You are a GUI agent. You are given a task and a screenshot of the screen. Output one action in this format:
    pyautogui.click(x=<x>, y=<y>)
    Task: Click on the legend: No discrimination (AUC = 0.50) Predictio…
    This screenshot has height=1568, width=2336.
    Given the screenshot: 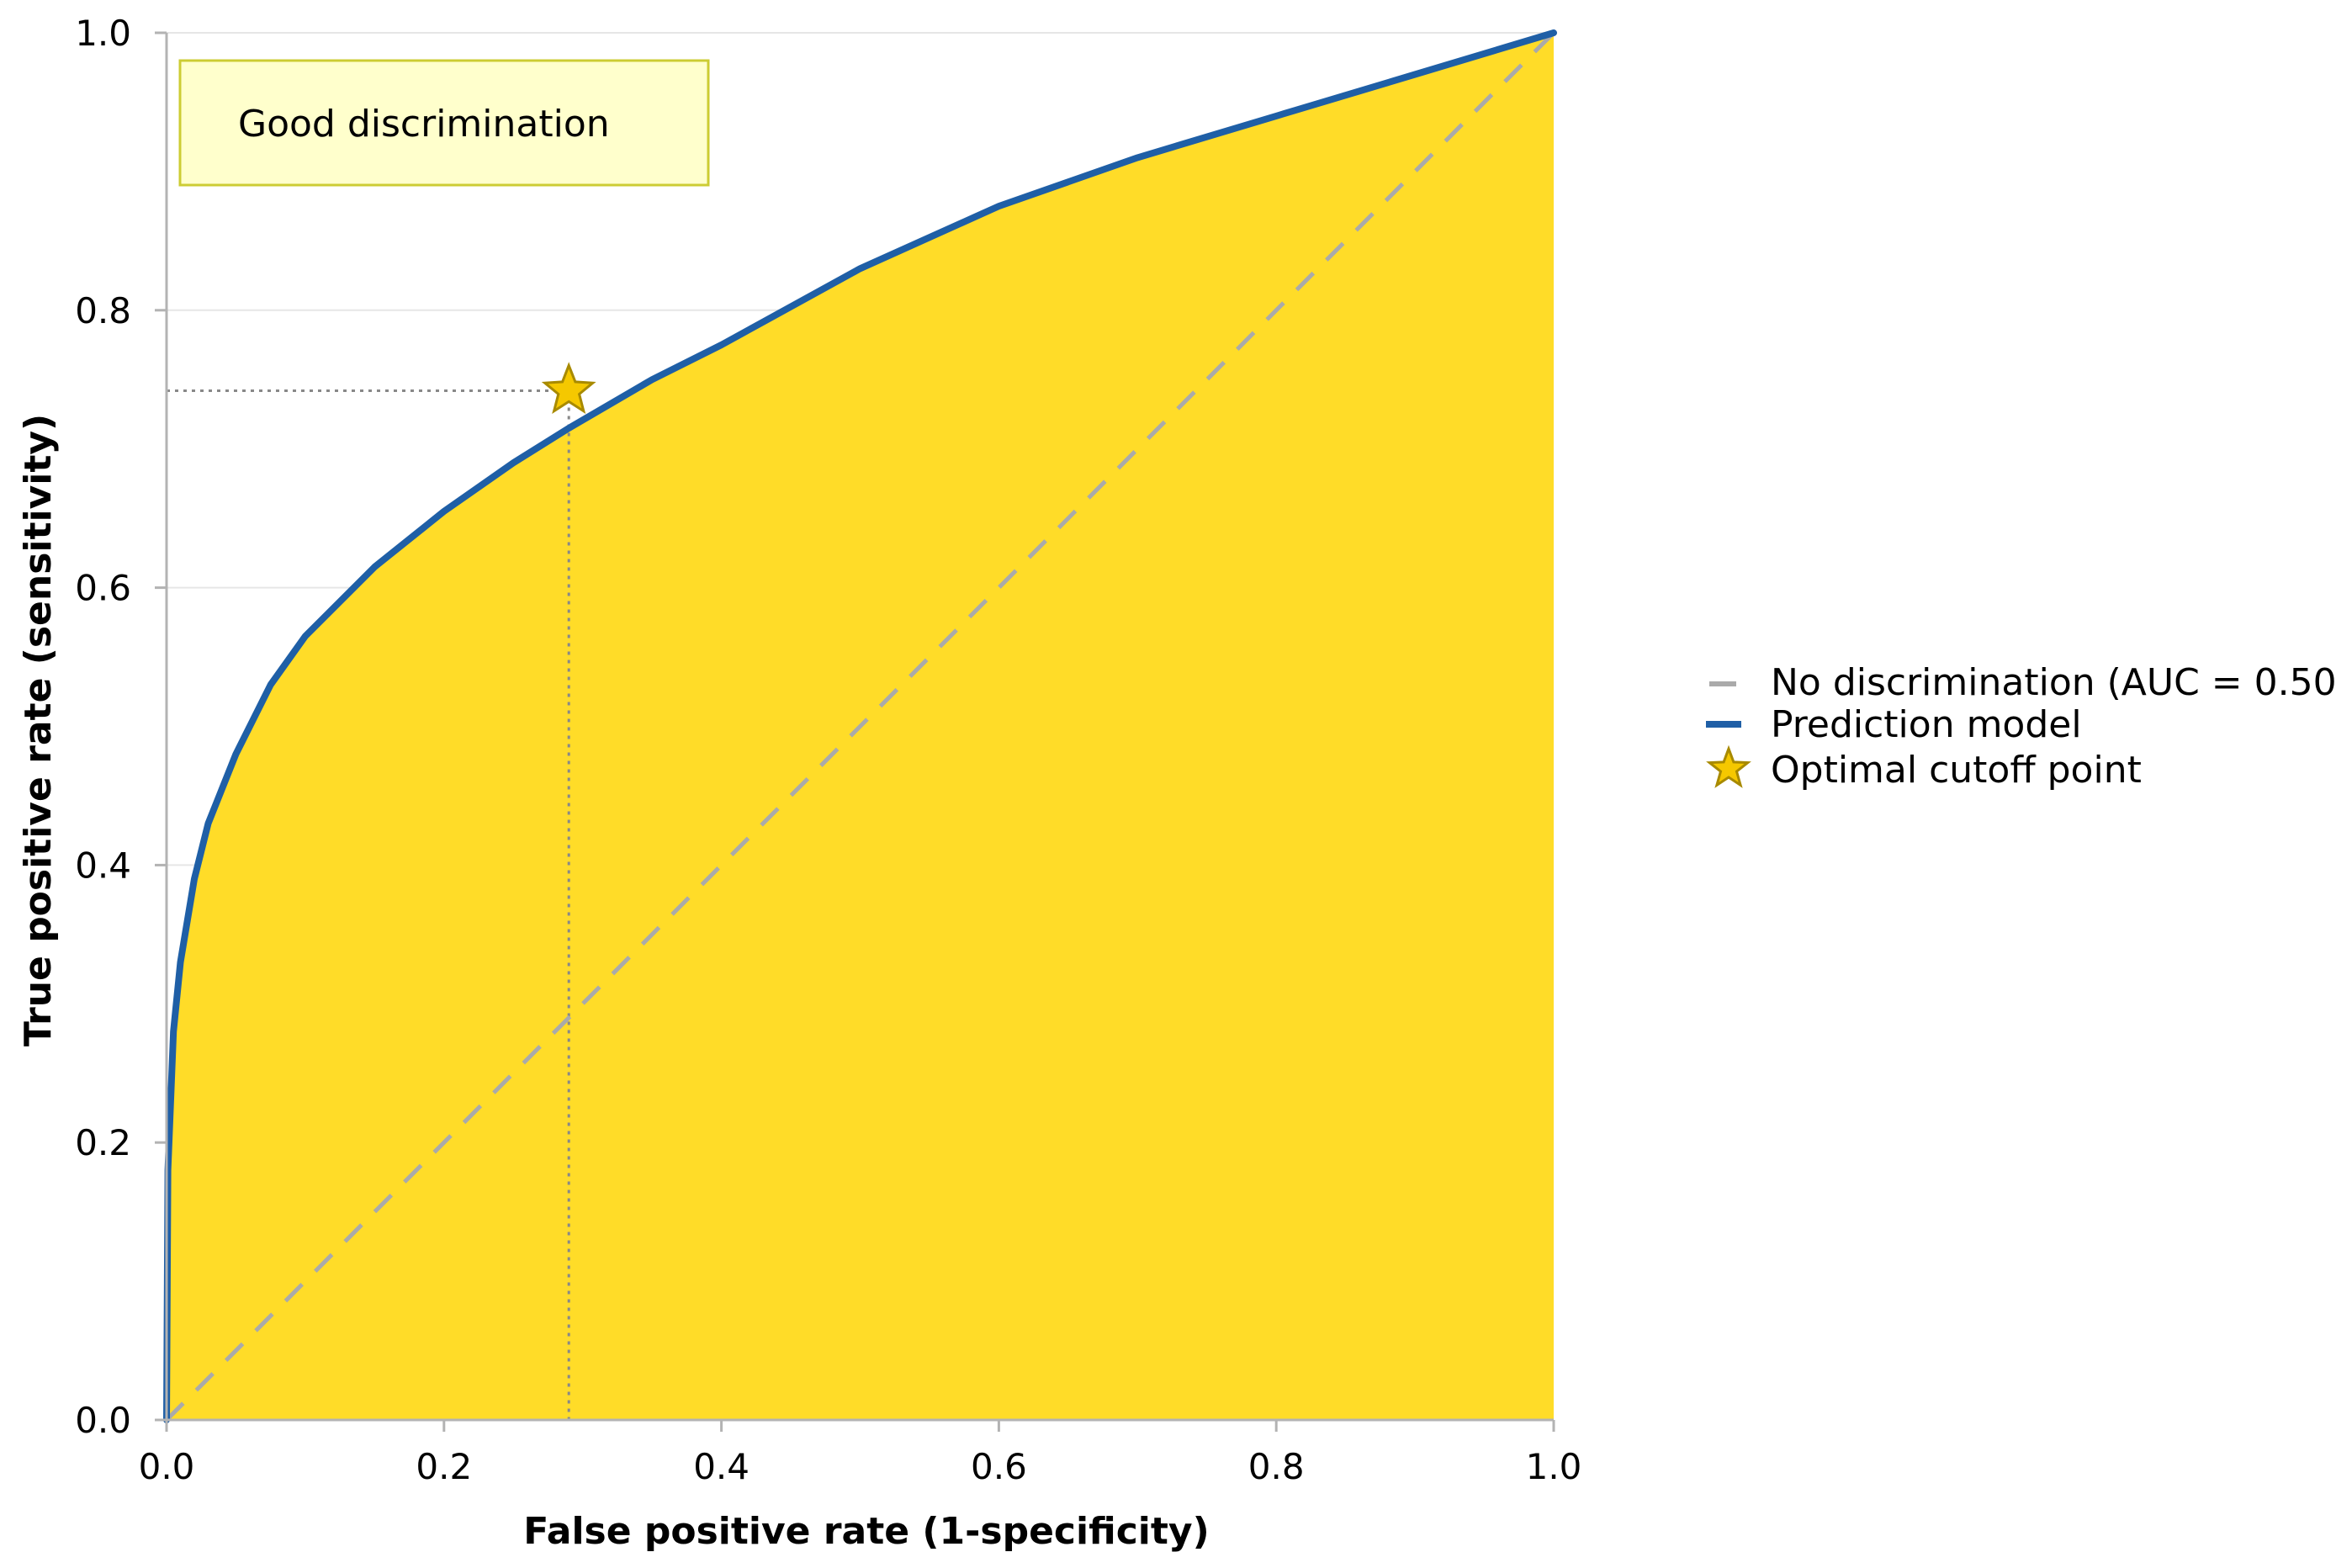 What is the action you would take?
    pyautogui.click(x=2021, y=726)
    